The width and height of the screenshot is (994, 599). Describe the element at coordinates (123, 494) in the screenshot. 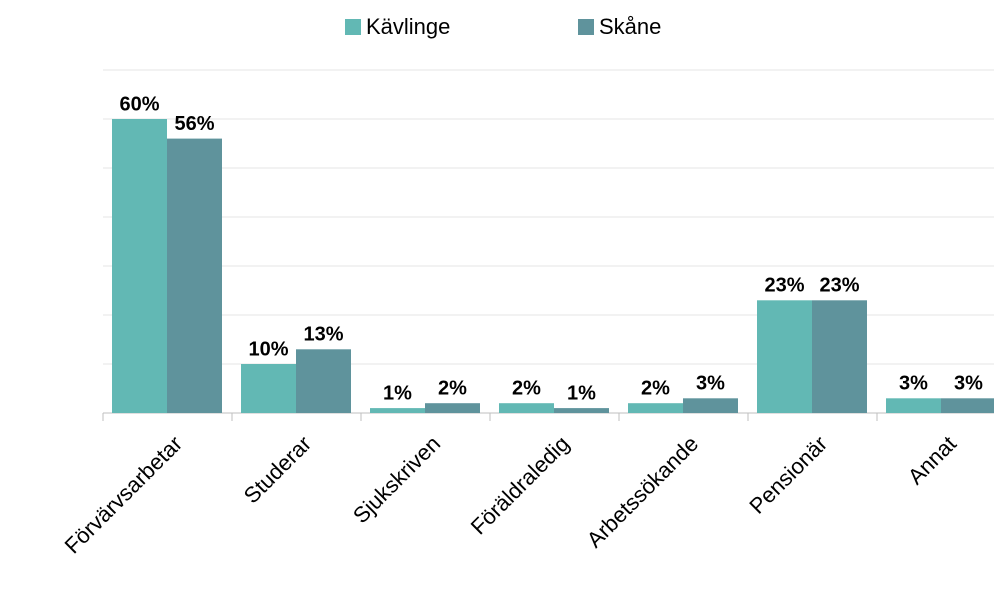

I see `x-tick-label: Förvärvsarbetar` at that location.